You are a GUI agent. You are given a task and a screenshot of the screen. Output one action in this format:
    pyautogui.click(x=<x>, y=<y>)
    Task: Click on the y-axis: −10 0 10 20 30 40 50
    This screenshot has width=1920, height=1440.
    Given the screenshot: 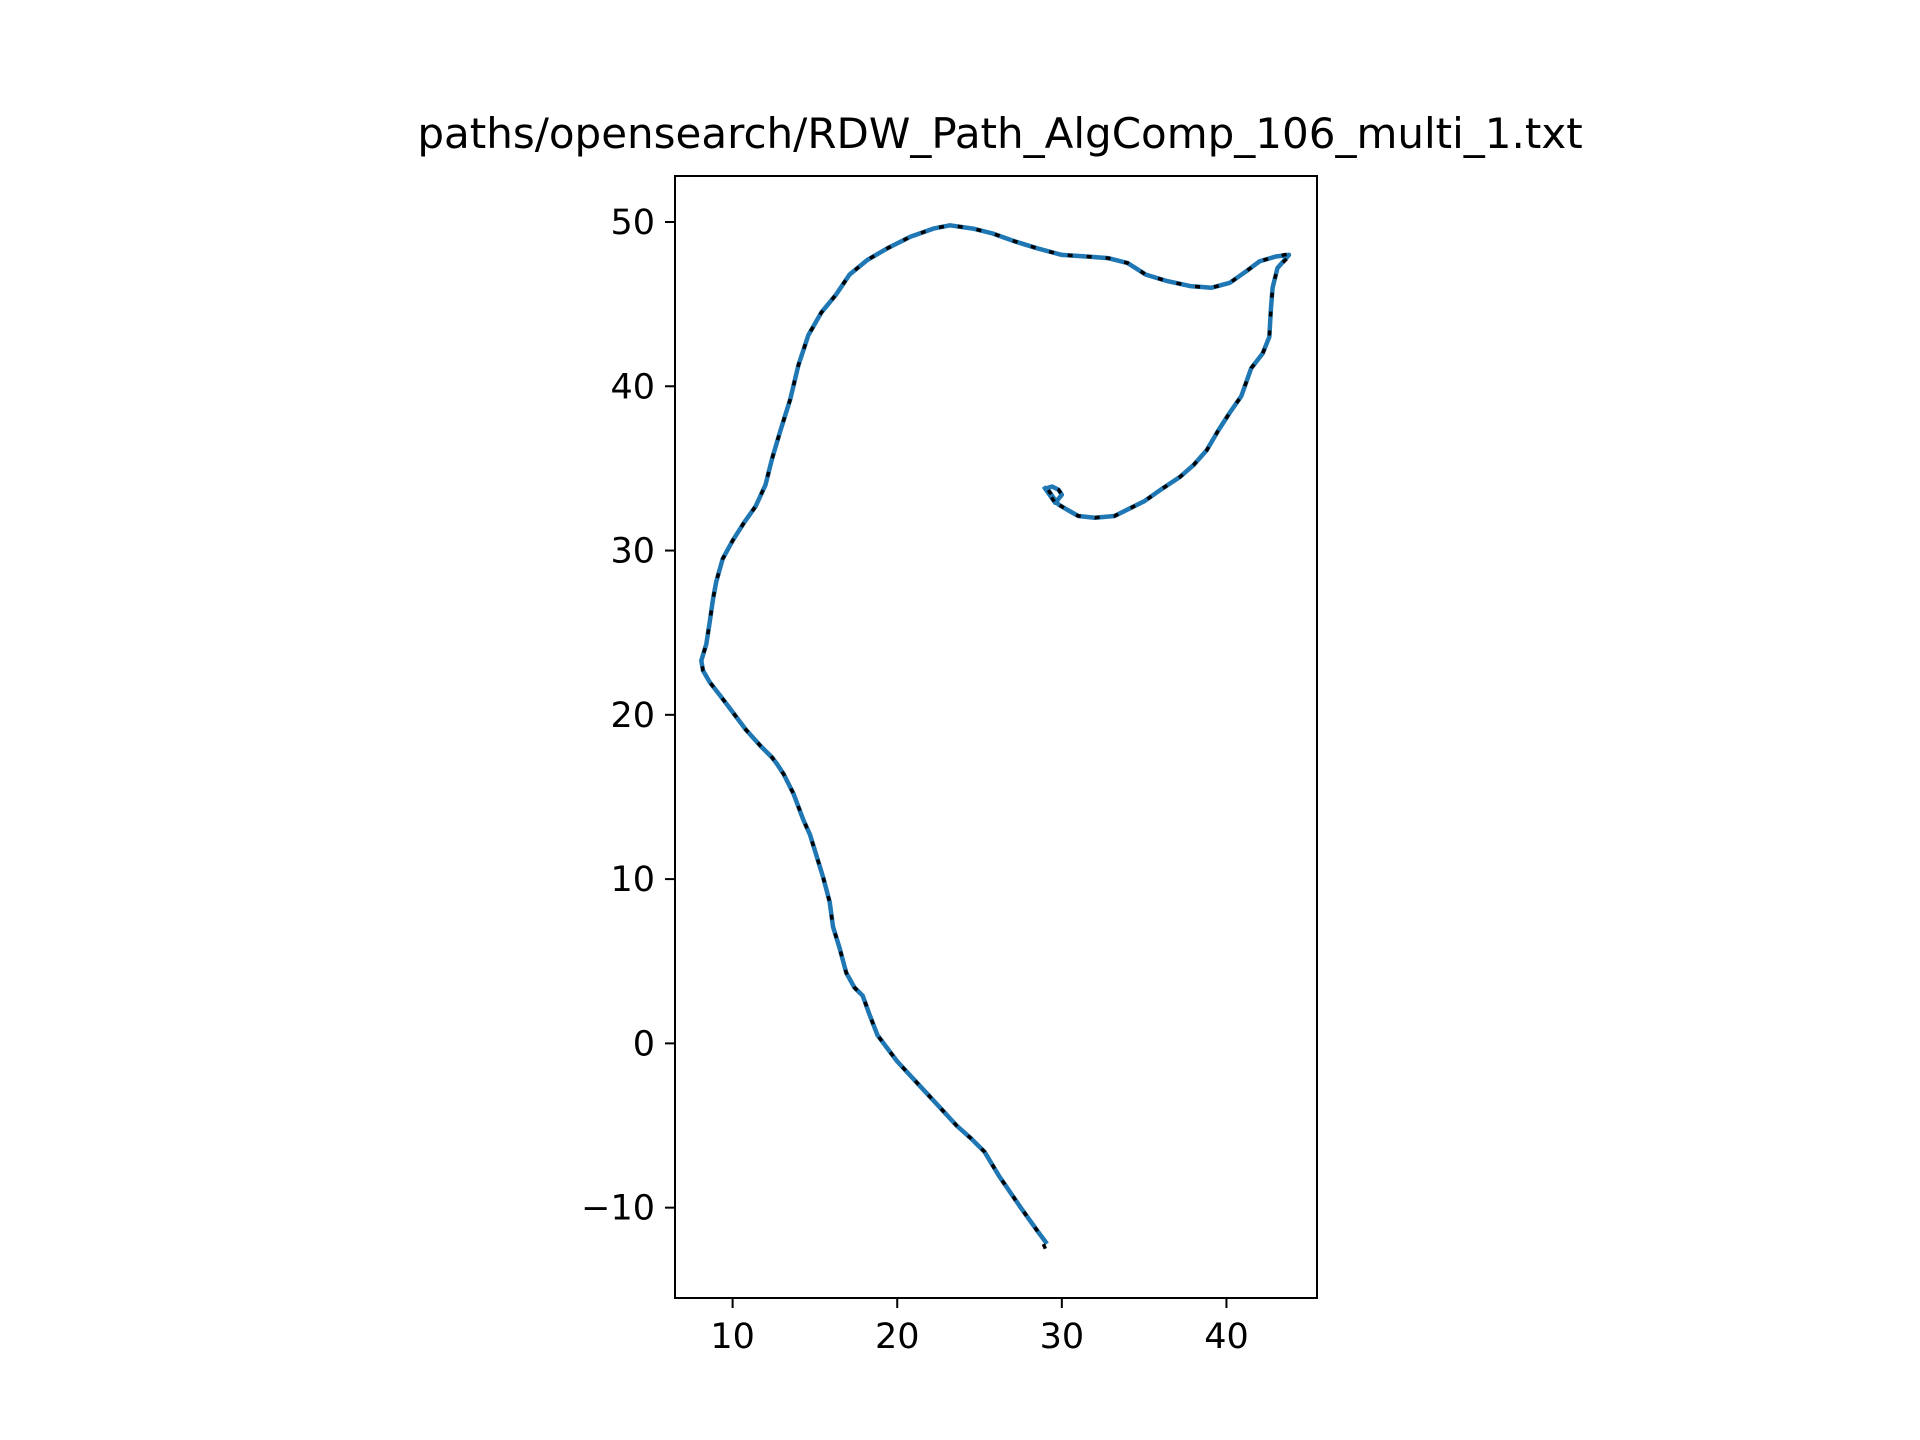 What is the action you would take?
    pyautogui.click(x=628, y=716)
    